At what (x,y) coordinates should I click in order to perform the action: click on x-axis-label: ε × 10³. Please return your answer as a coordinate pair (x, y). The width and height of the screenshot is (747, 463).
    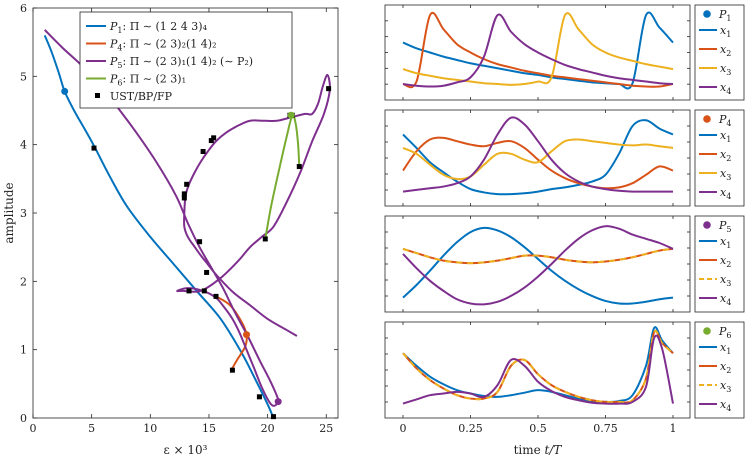
    Looking at the image, I should click on (186, 450).